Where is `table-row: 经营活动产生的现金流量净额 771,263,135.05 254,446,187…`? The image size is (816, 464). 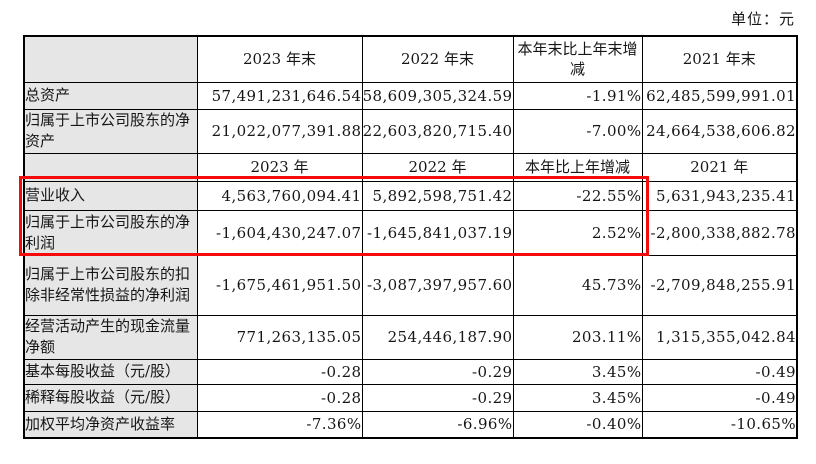
table-row: 经营活动产生的现金流量净额 771,263,135.05 254,446,187… is located at coordinates (410, 337).